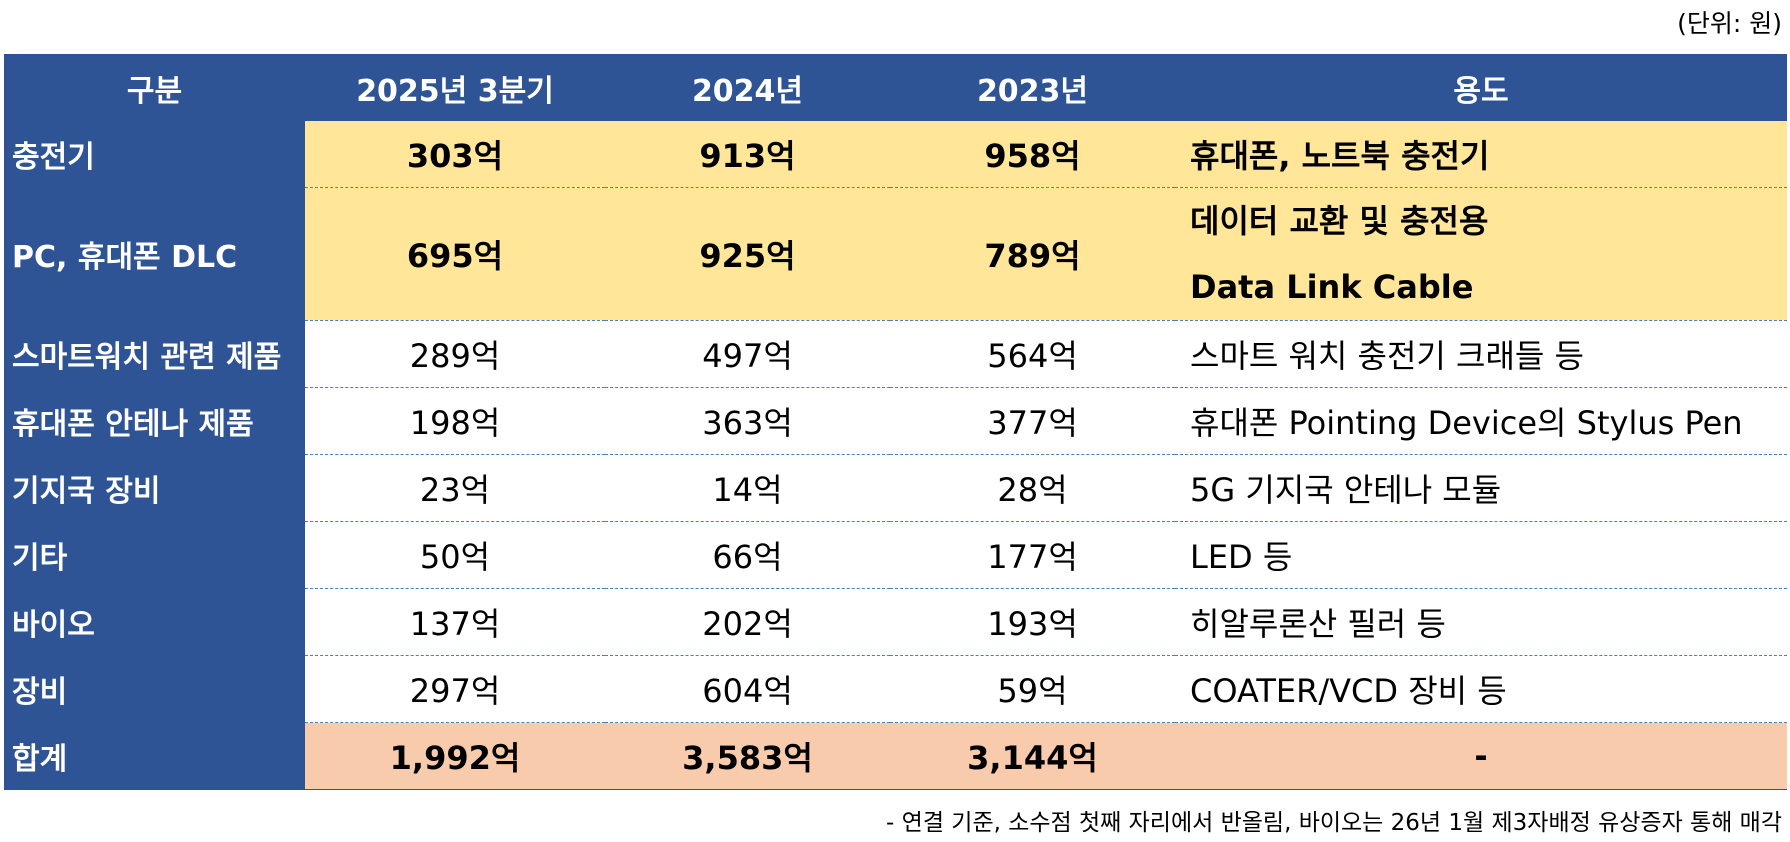 This screenshot has width=1790, height=842. Describe the element at coordinates (1032, 354) in the screenshot. I see `cell-2023: 564억` at that location.